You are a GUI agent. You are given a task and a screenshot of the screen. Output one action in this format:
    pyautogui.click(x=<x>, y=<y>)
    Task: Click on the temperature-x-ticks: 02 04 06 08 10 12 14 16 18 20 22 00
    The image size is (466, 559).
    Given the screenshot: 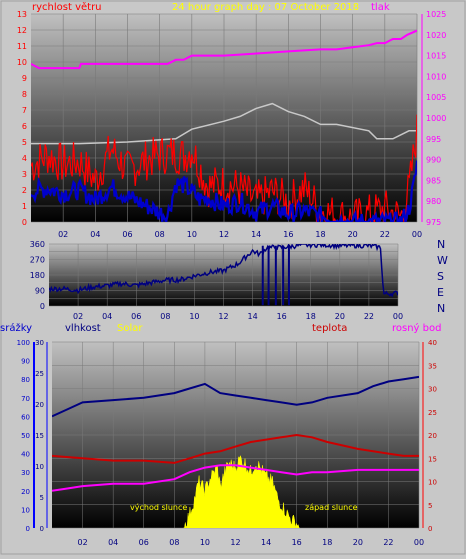 What is the action you would take?
    pyautogui.click(x=250, y=542)
    